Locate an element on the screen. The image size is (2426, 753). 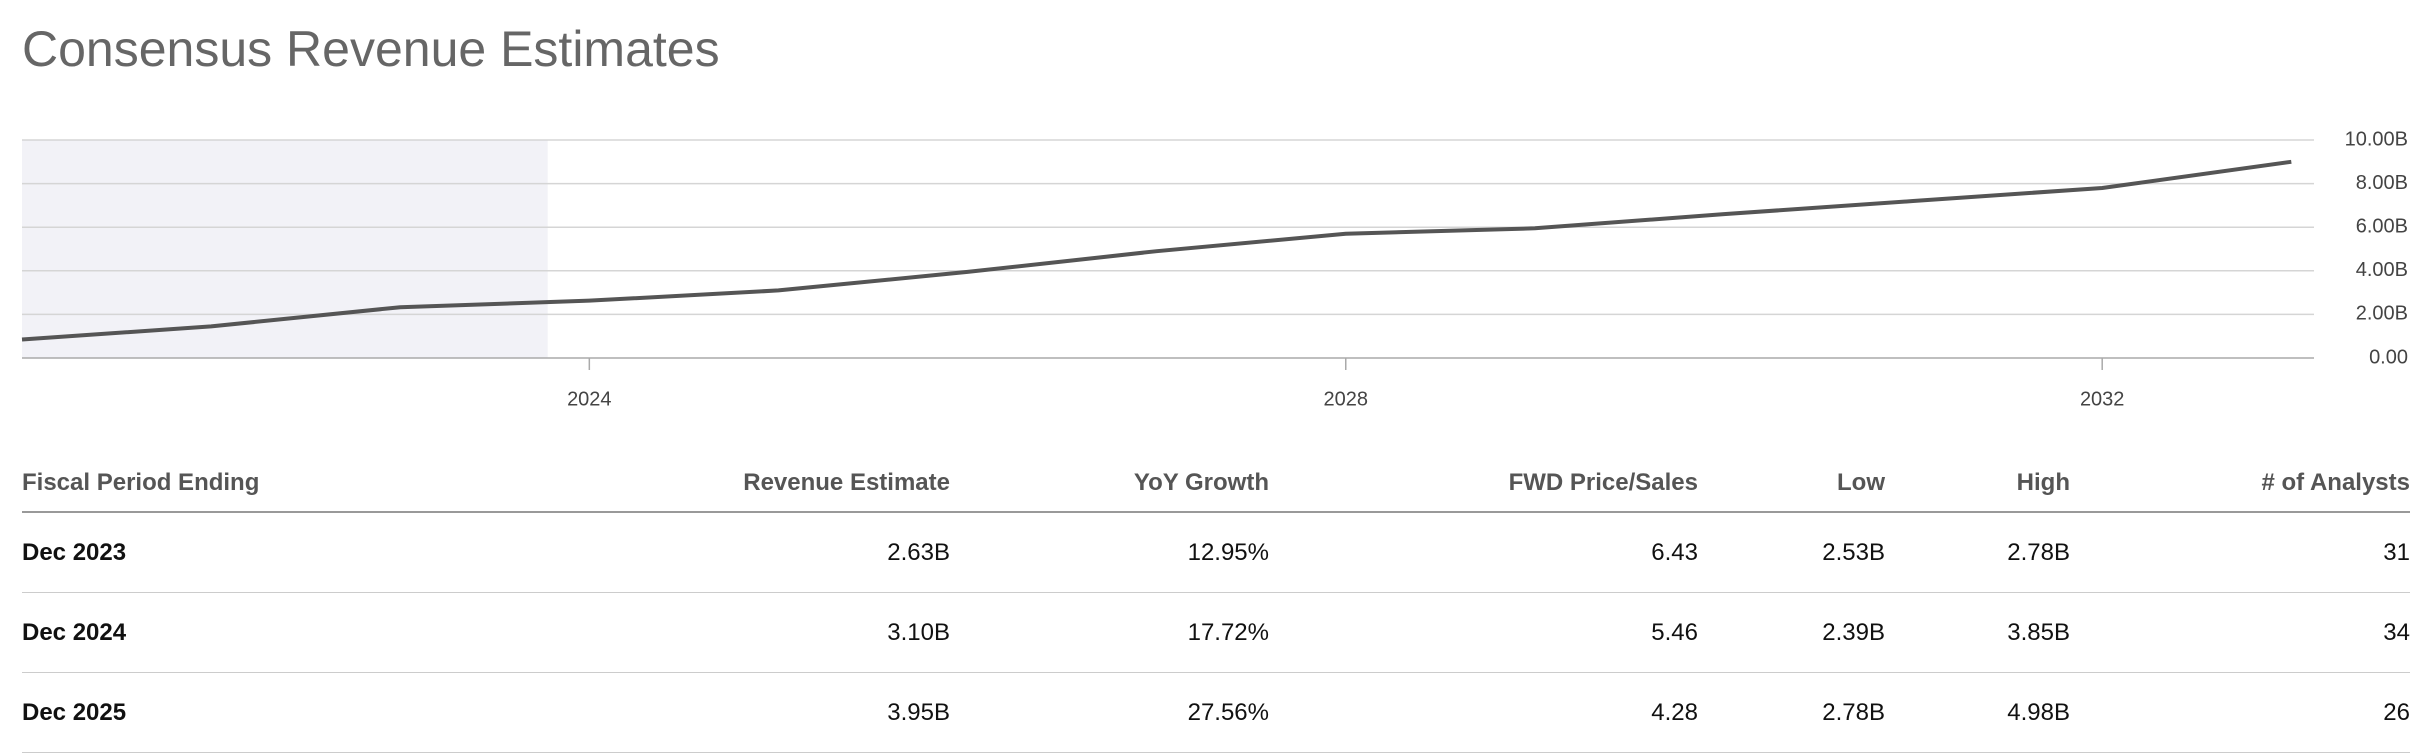
x-tick-label: 2028 is located at coordinates (1346, 399).